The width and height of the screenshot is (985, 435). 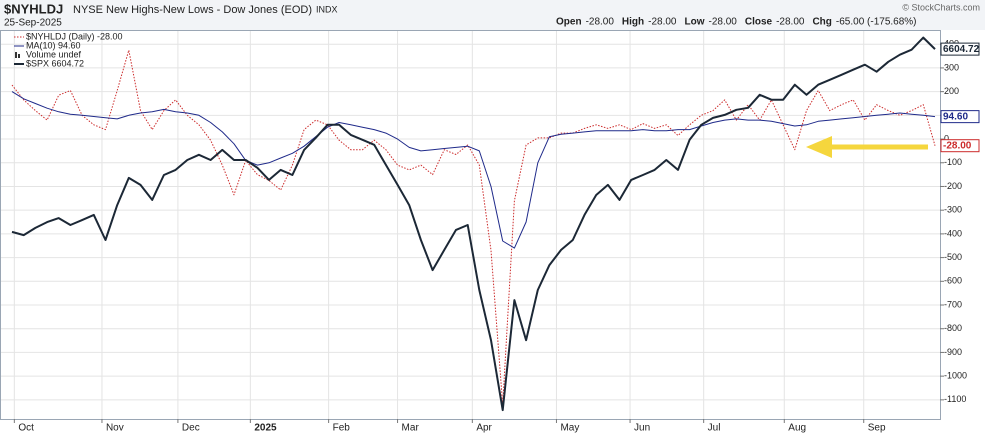 What do you see at coordinates (953, 210) in the screenshot?
I see `y-tick-label: -300` at bounding box center [953, 210].